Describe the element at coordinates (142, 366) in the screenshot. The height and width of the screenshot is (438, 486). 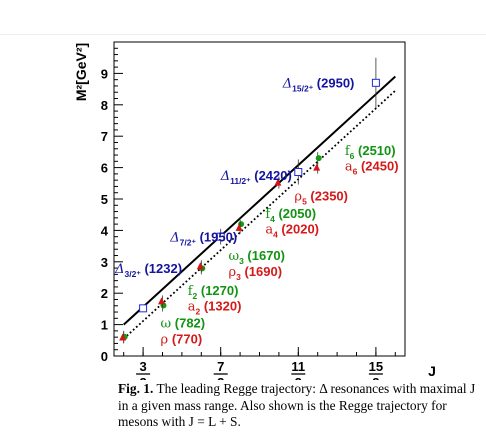
I see `x-tick-numerator: 3` at that location.